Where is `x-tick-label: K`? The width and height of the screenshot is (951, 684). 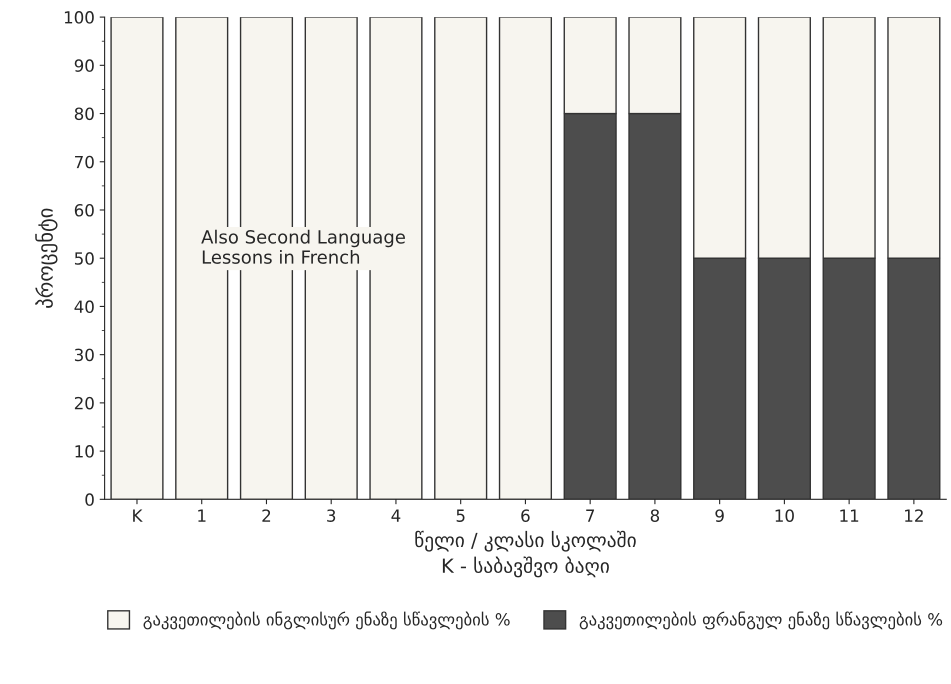
x-tick-label: K is located at coordinates (138, 516).